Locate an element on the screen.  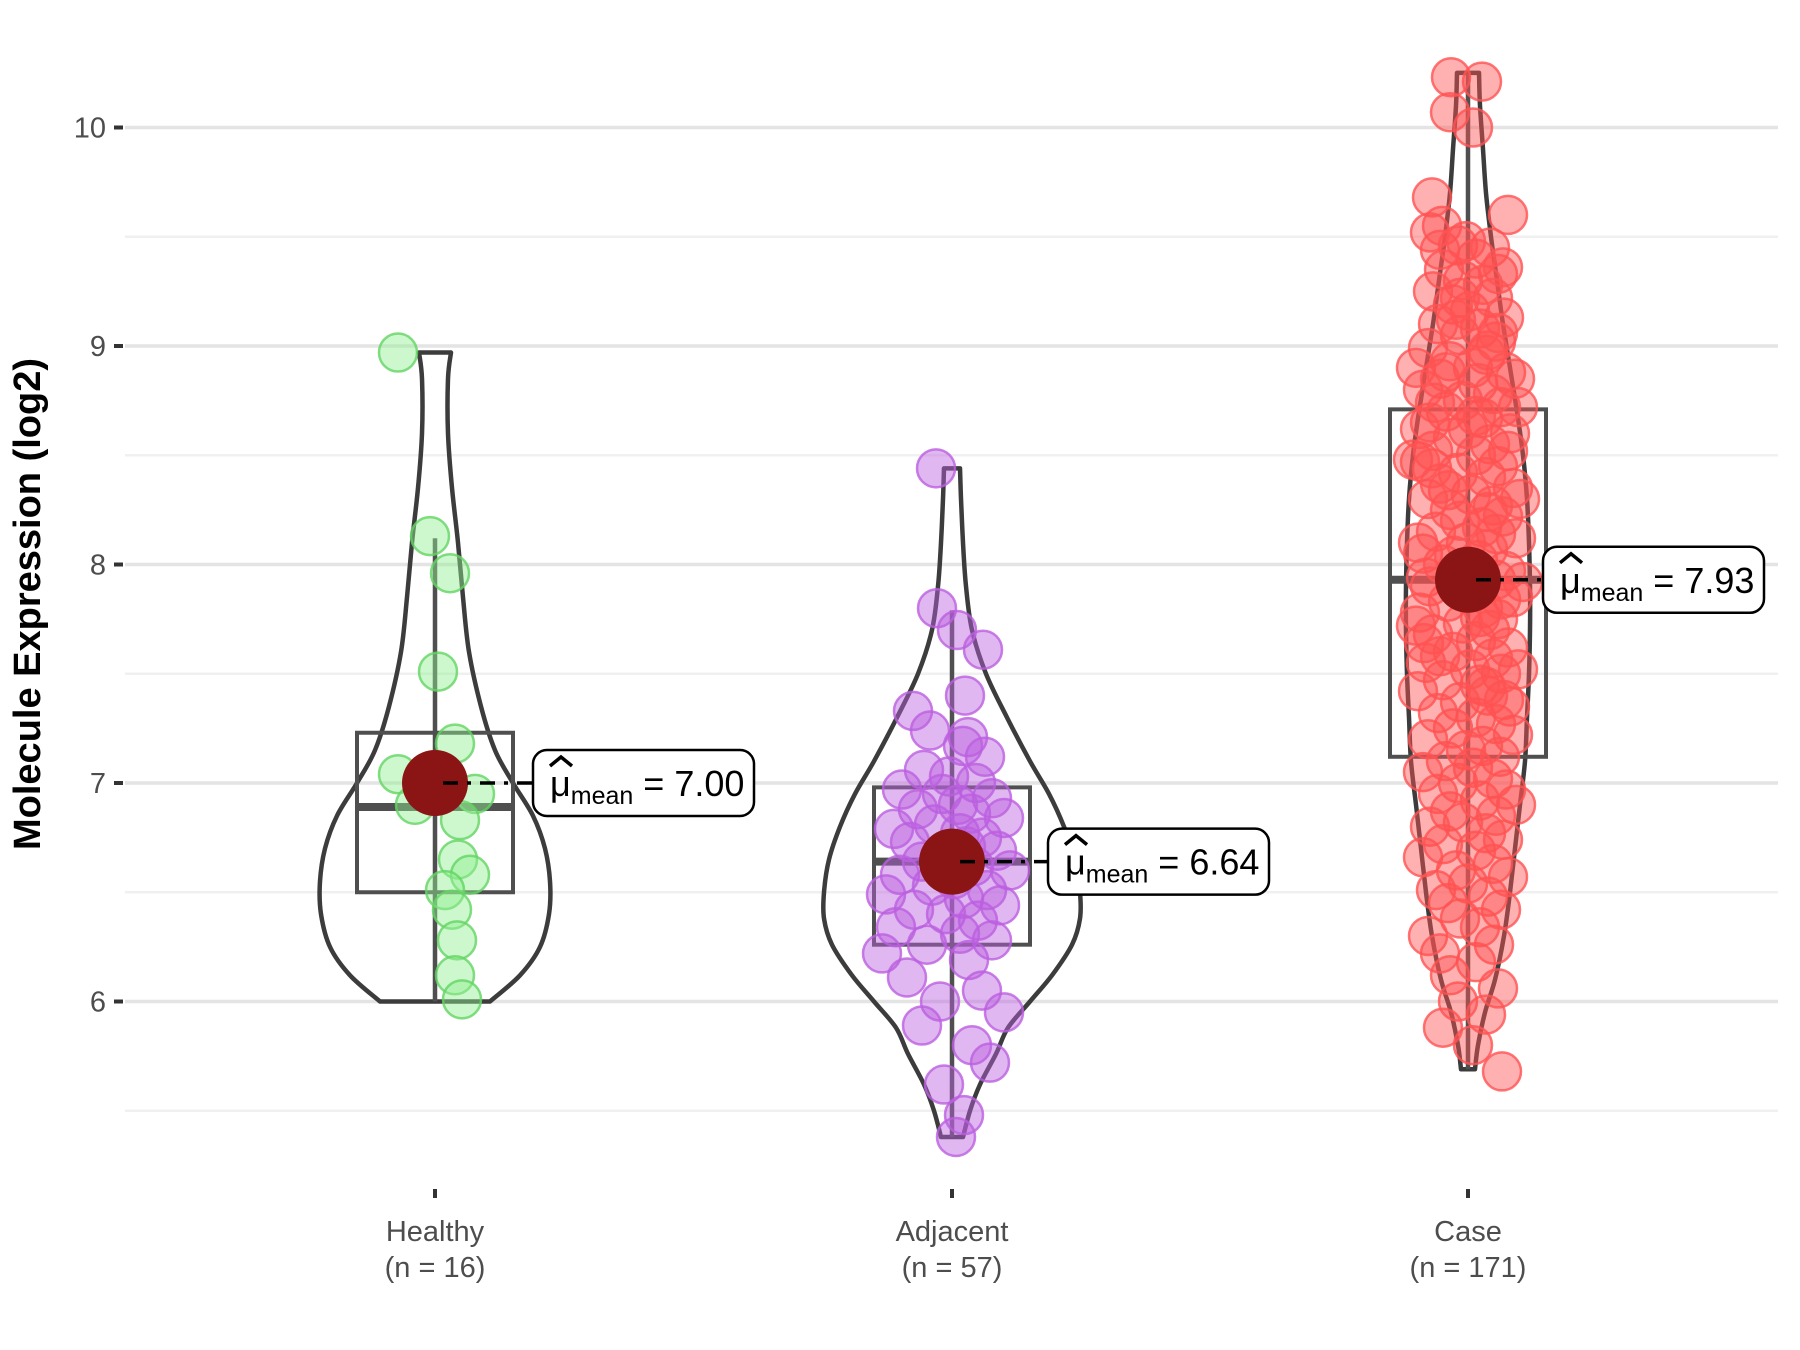
y-tick-label: 10 is located at coordinates (90, 129).